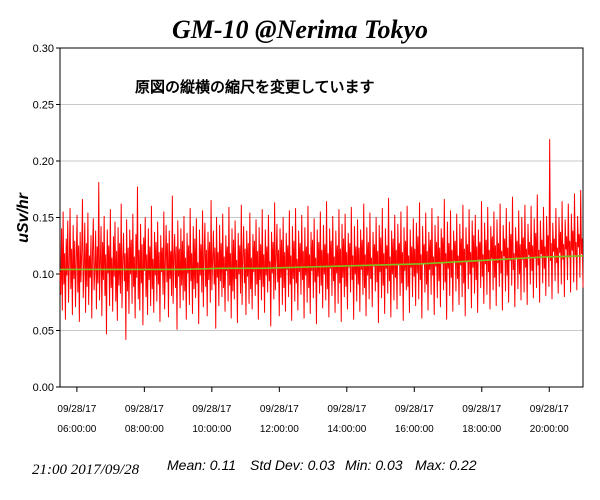 The width and height of the screenshot is (600, 500). Describe the element at coordinates (23, 217) in the screenshot. I see `y-axis-label: uSv/hr` at that location.